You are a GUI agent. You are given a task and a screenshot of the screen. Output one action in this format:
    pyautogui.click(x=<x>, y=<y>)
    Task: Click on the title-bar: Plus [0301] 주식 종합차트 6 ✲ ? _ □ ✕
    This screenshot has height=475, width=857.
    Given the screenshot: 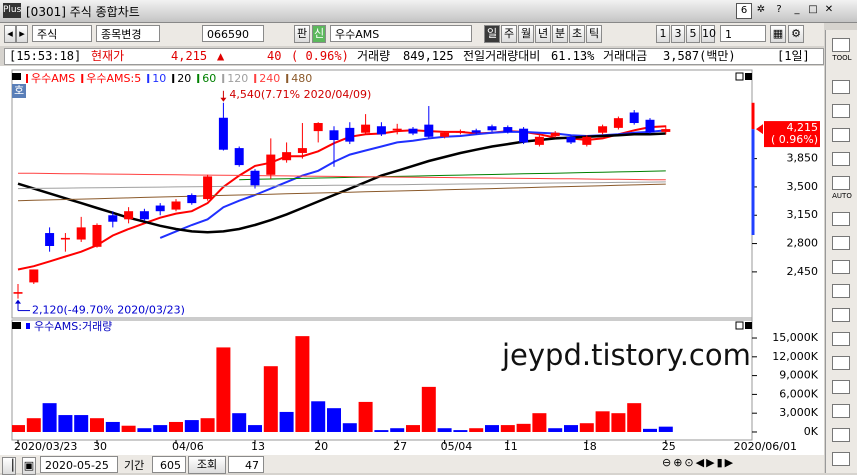 What is the action you would take?
    pyautogui.click(x=428, y=11)
    